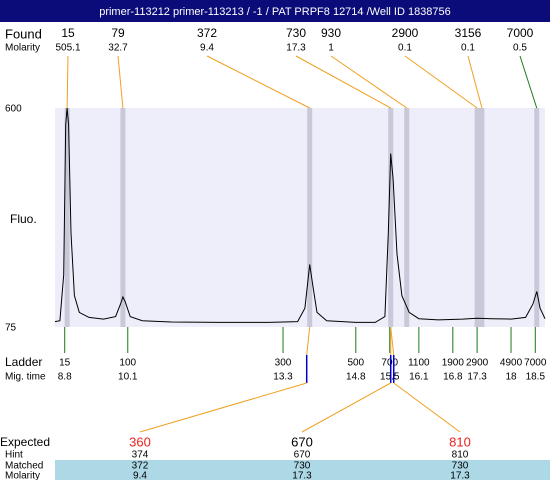 The width and height of the screenshot is (550, 480). What do you see at coordinates (331, 33) in the screenshot?
I see `found-size: 930` at bounding box center [331, 33].